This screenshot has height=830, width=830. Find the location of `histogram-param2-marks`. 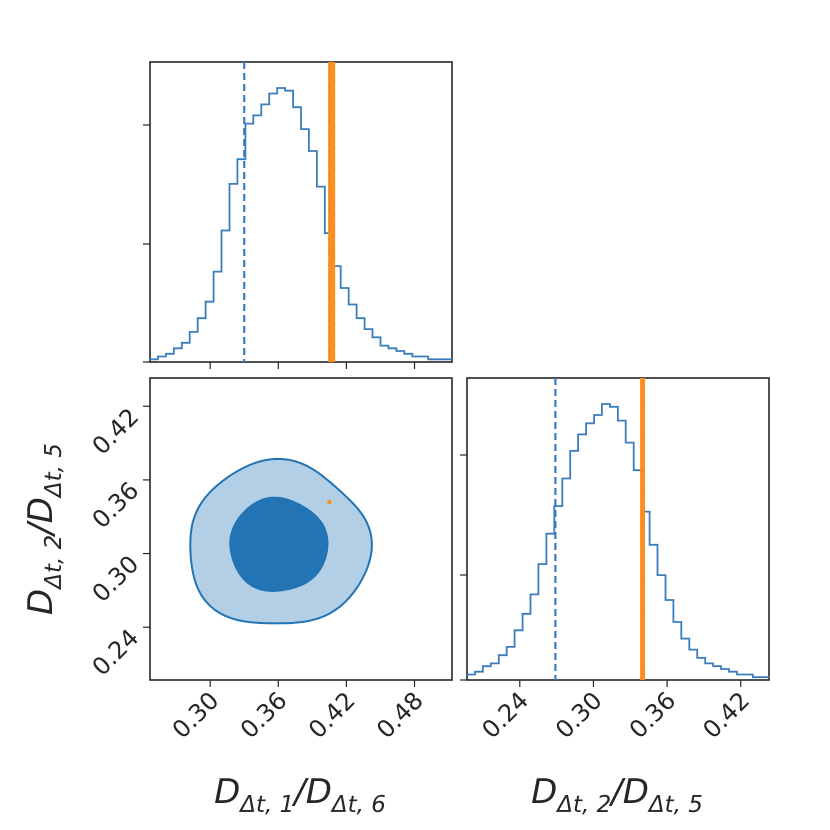

histogram-param2-marks is located at coordinates (618, 529).